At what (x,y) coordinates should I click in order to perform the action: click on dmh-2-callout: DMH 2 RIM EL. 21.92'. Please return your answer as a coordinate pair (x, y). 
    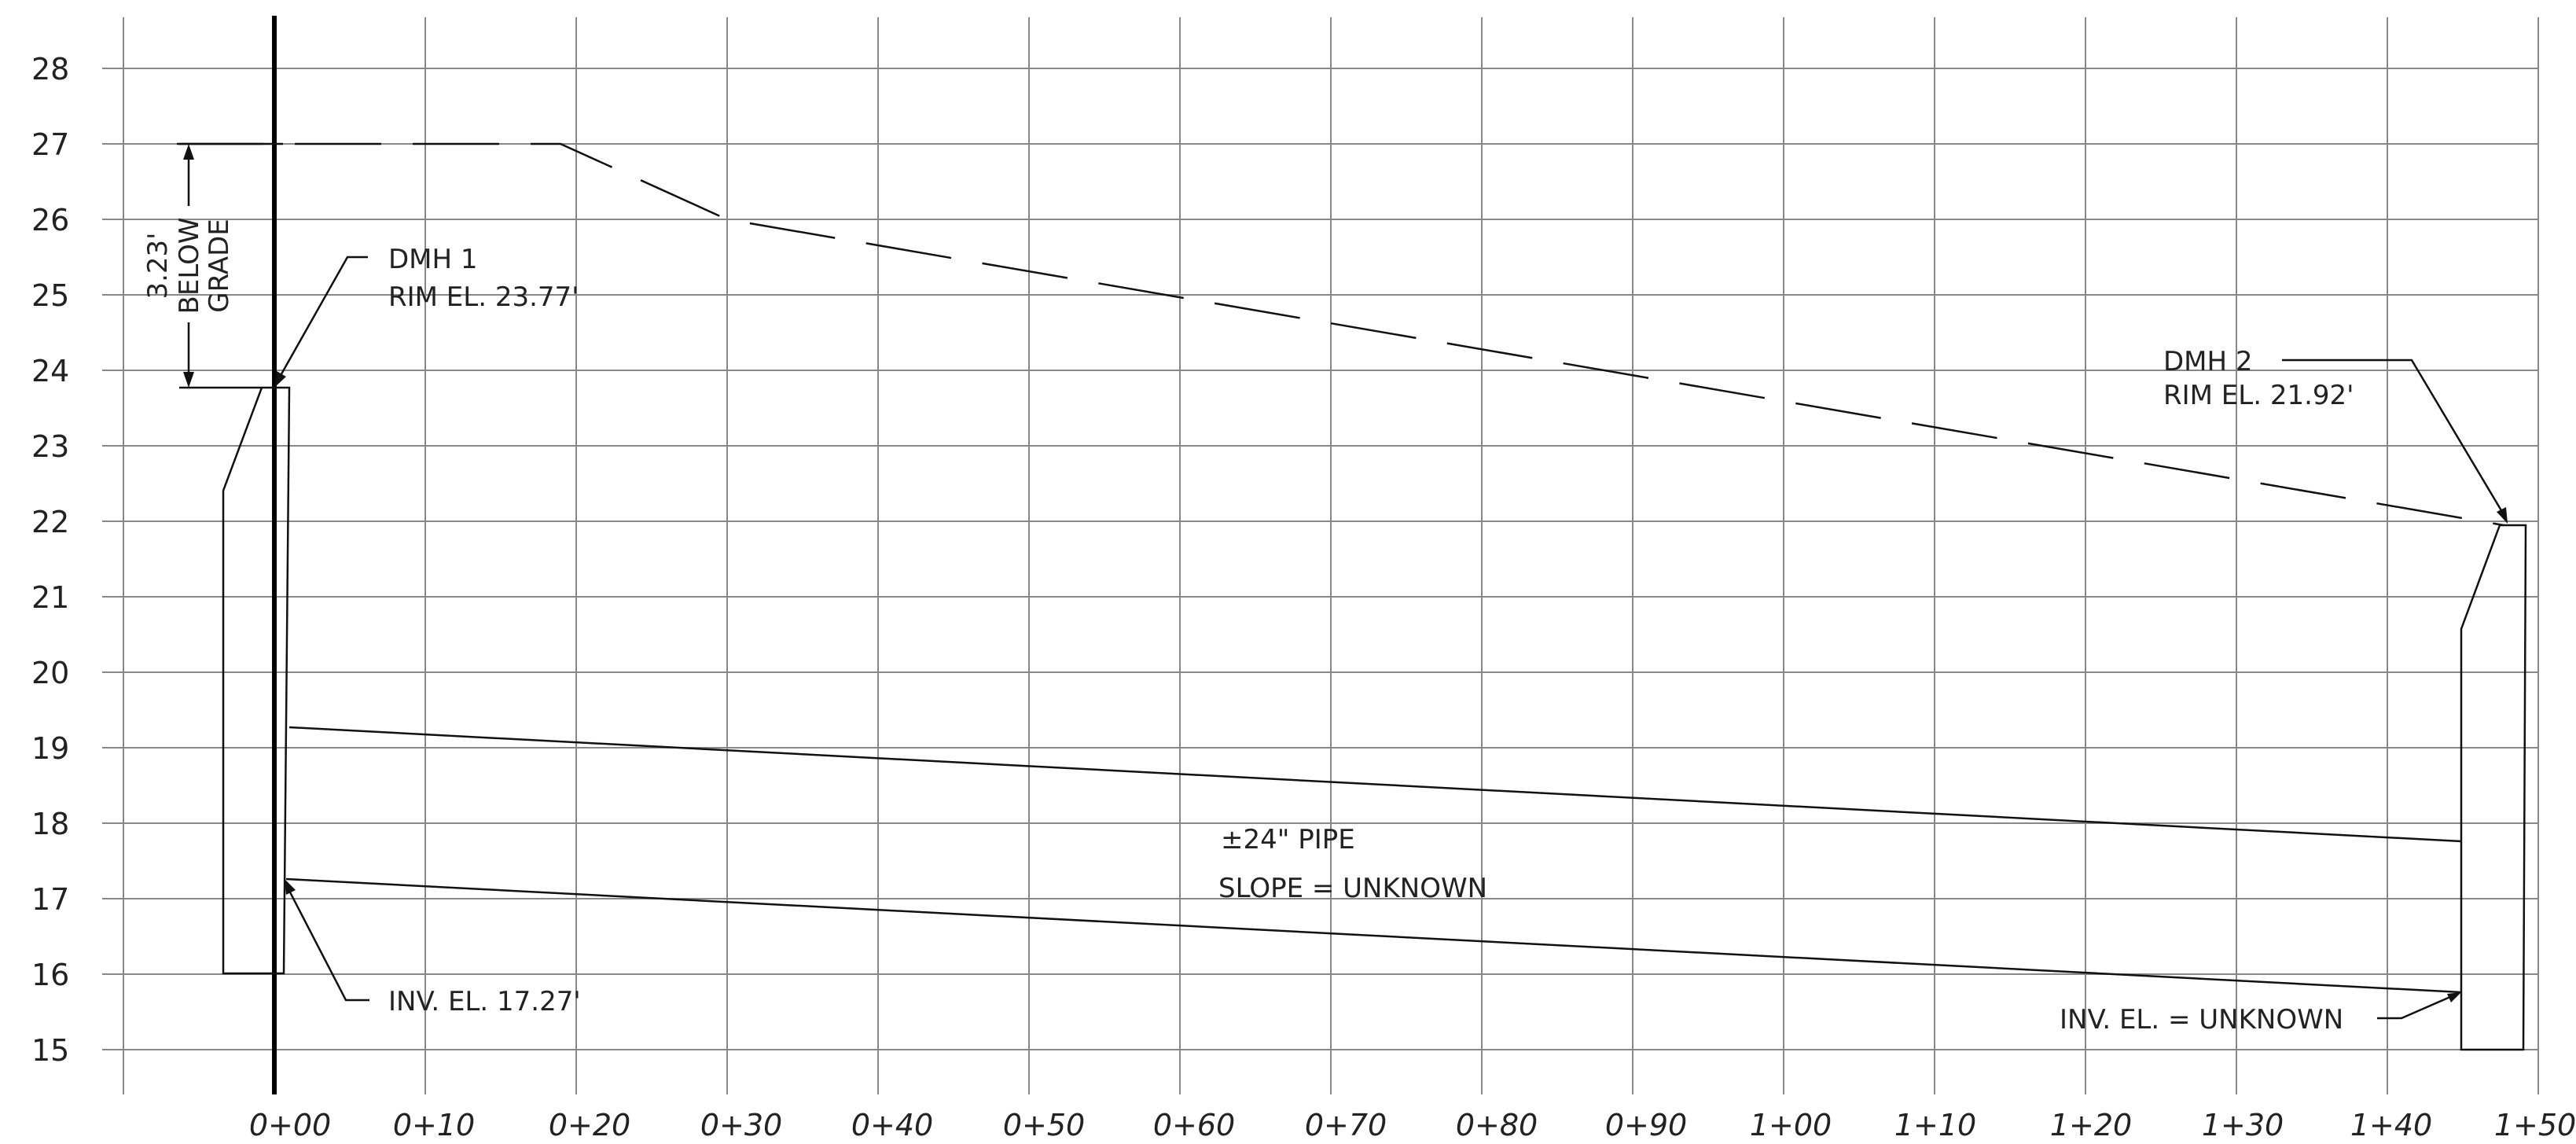
    Looking at the image, I should click on (2335, 435).